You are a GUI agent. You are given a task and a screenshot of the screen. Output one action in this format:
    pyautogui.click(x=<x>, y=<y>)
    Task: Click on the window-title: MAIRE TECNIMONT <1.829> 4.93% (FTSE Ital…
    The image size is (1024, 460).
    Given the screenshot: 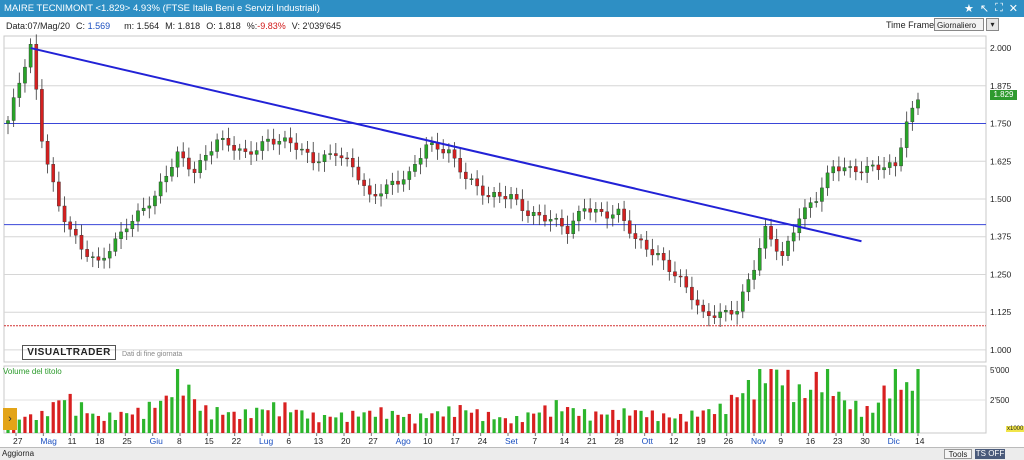 What is the action you would take?
    pyautogui.click(x=162, y=8)
    